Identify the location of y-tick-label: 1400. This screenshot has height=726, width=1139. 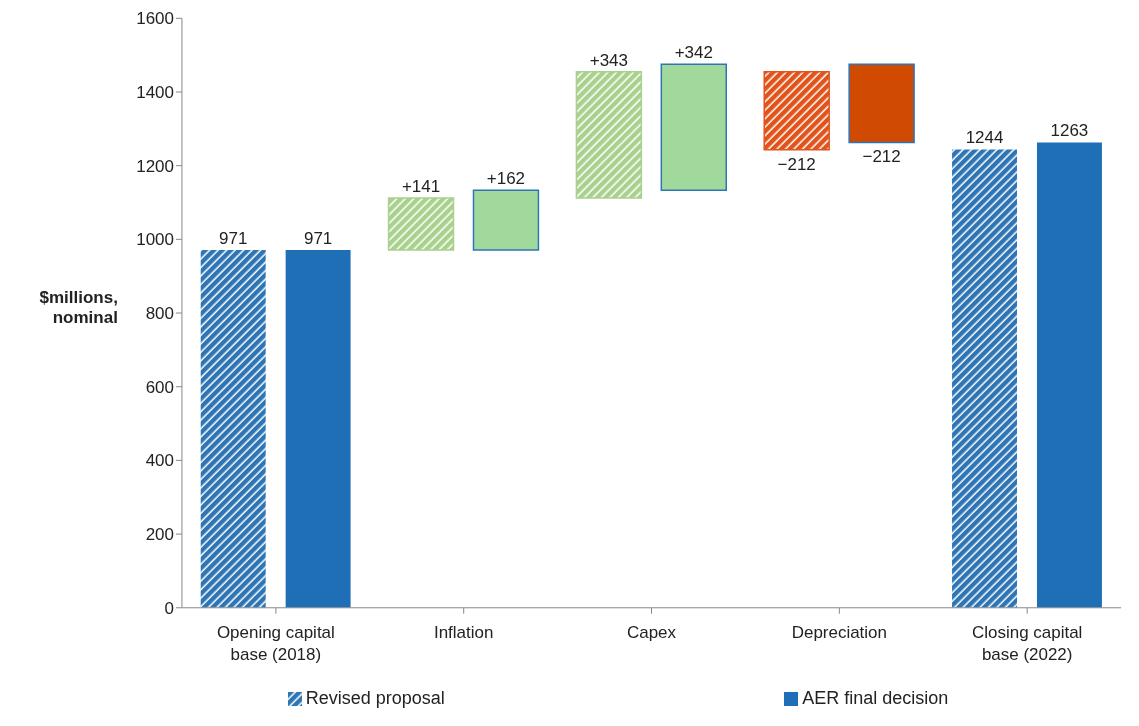
(155, 93).